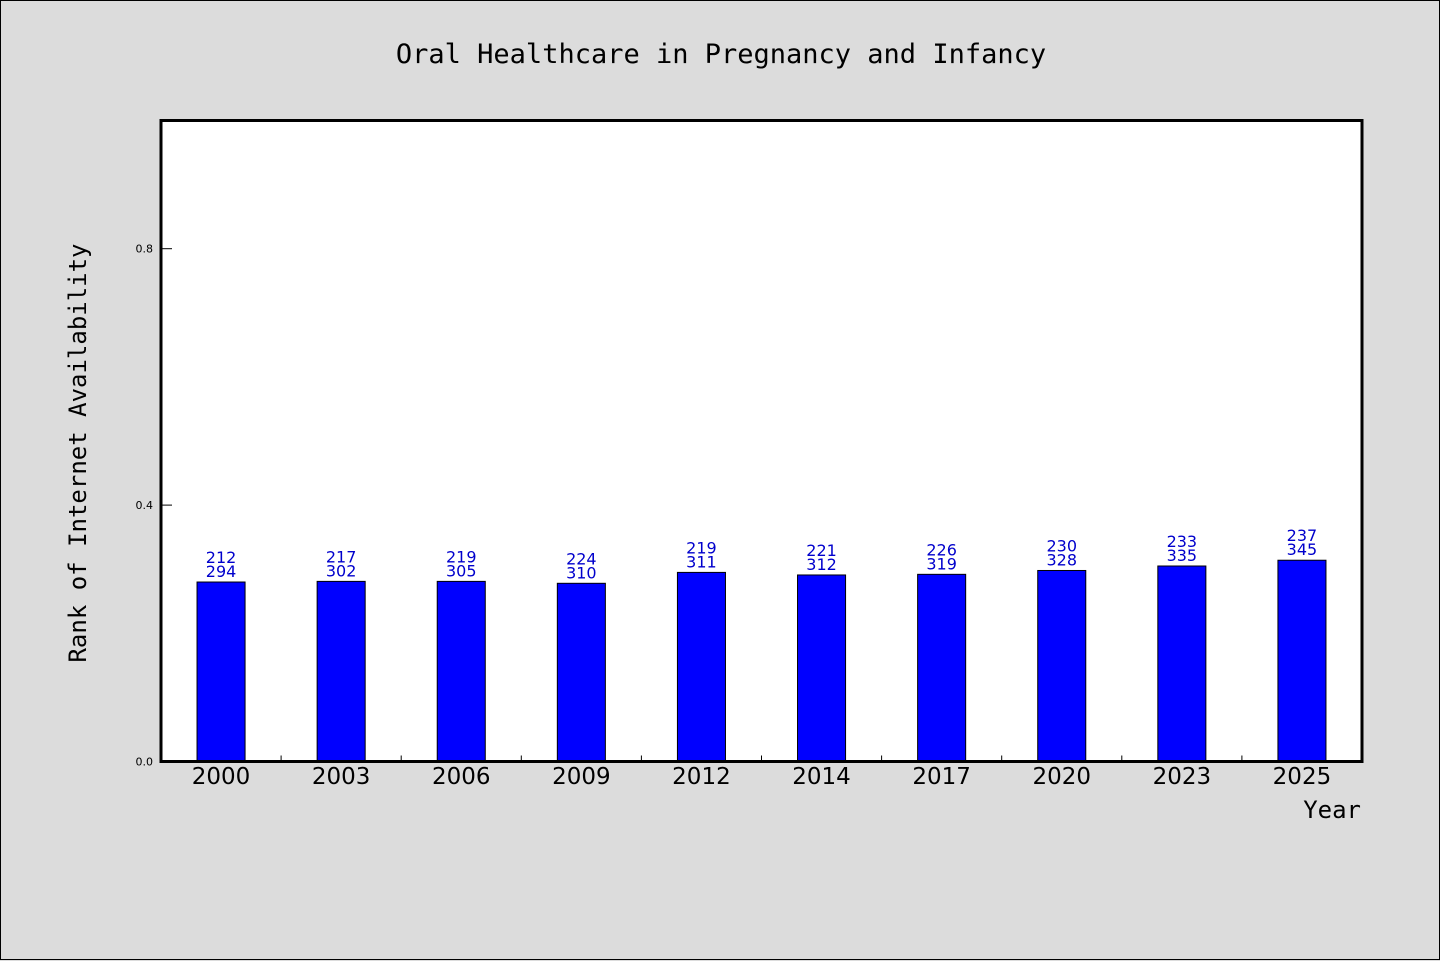 The height and width of the screenshot is (961, 1440). What do you see at coordinates (701, 561) in the screenshot?
I see `bar-annotation-bottom-2012: 311` at bounding box center [701, 561].